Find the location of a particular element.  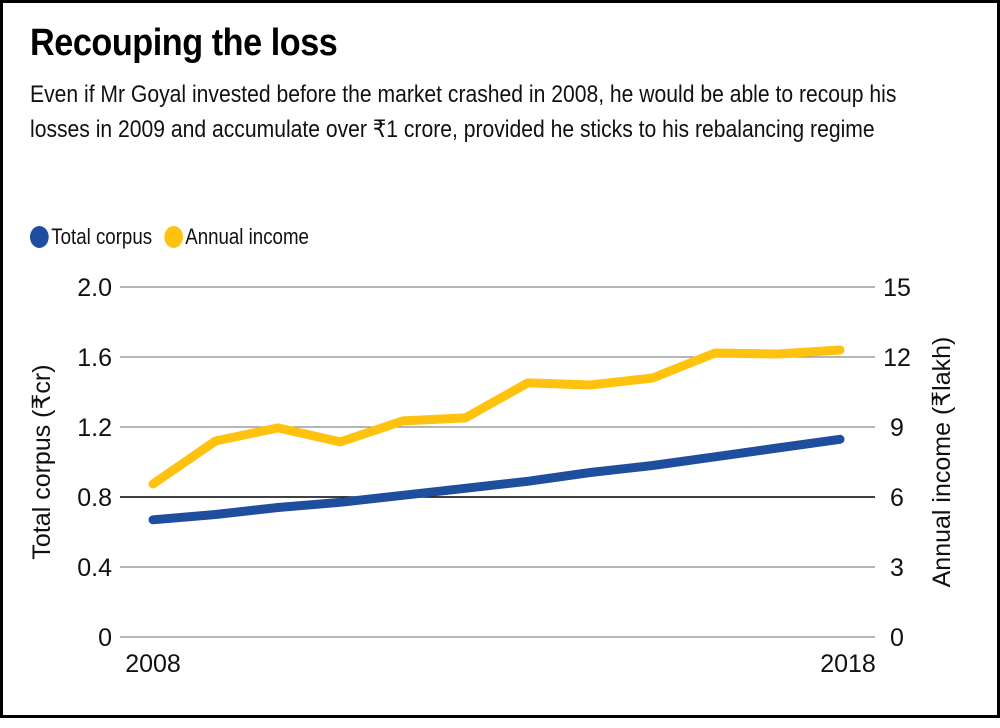

right-tick-label: 0 is located at coordinates (897, 638).